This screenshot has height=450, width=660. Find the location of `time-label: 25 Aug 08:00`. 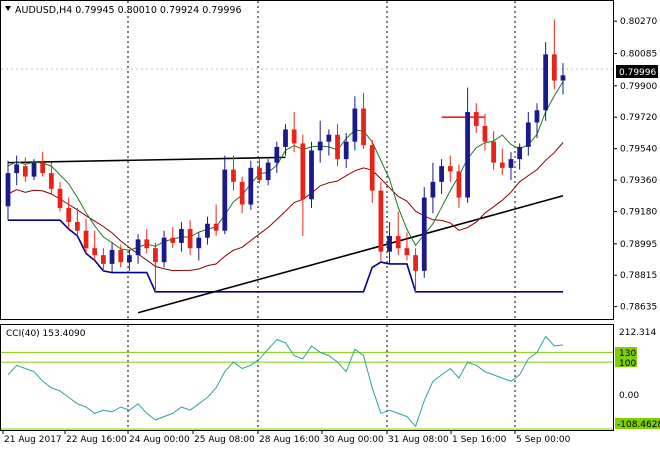

time-label: 25 Aug 08:00 is located at coordinates (224, 440).